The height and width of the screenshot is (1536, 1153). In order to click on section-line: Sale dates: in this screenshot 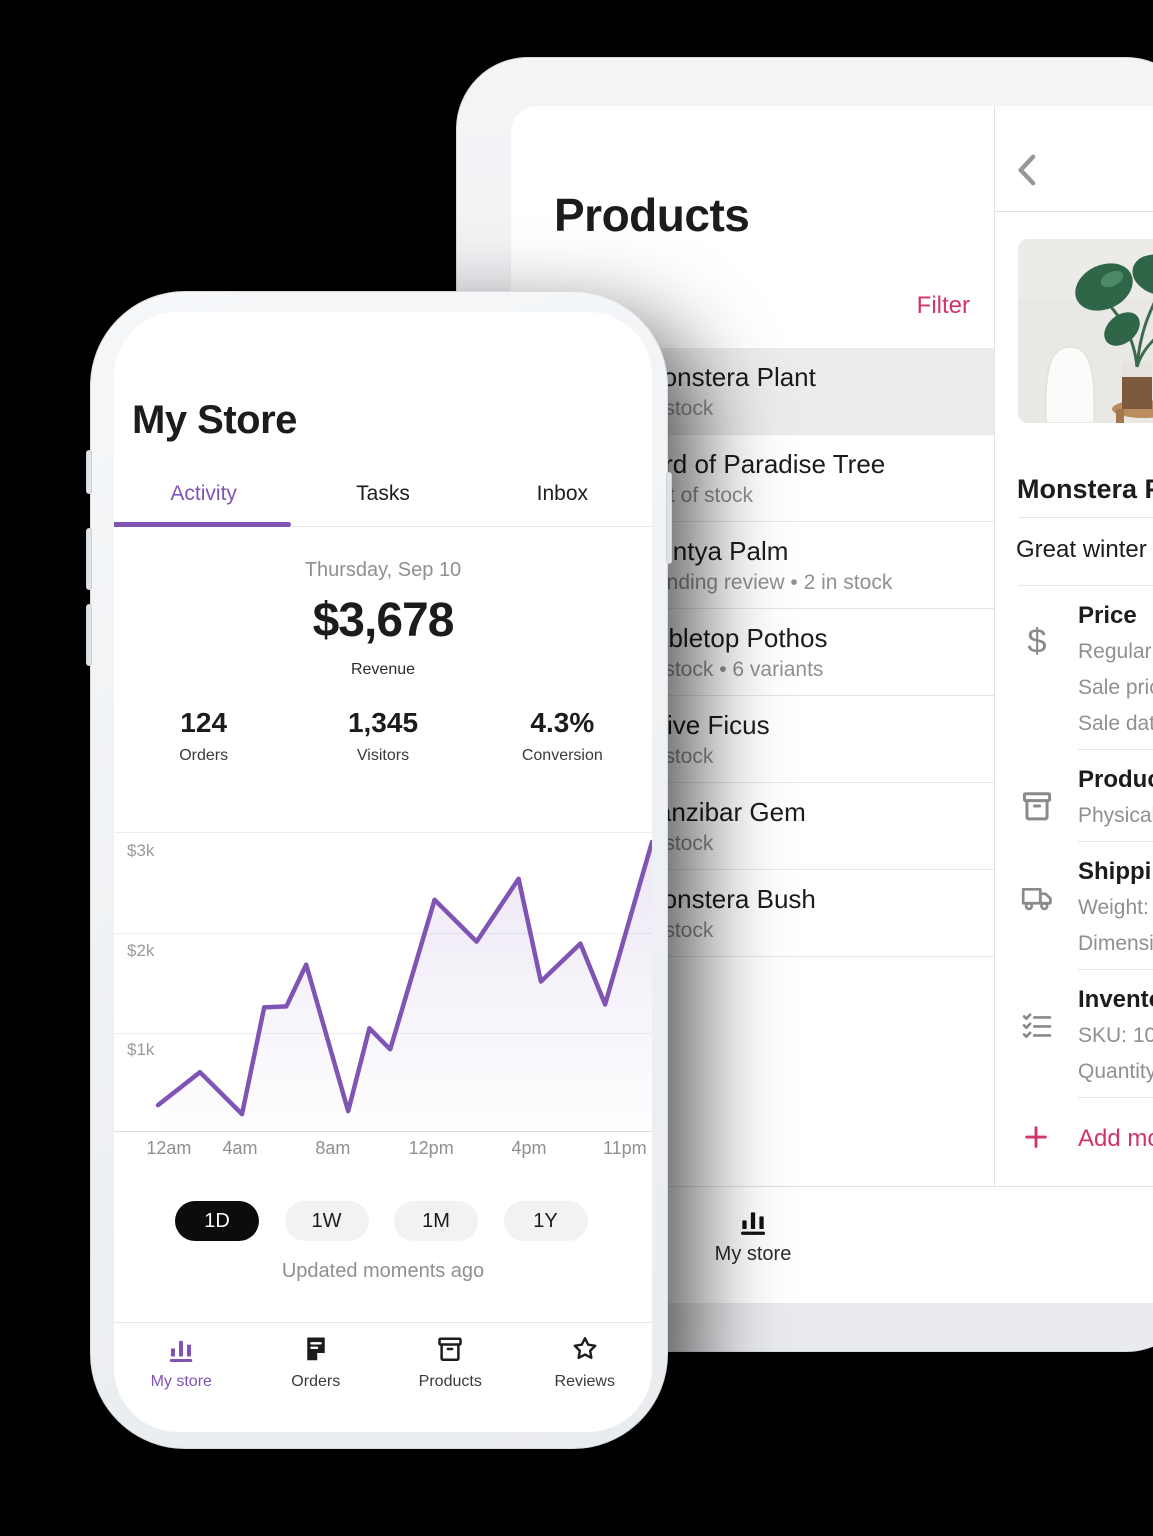, I will do `click(1115, 723)`.